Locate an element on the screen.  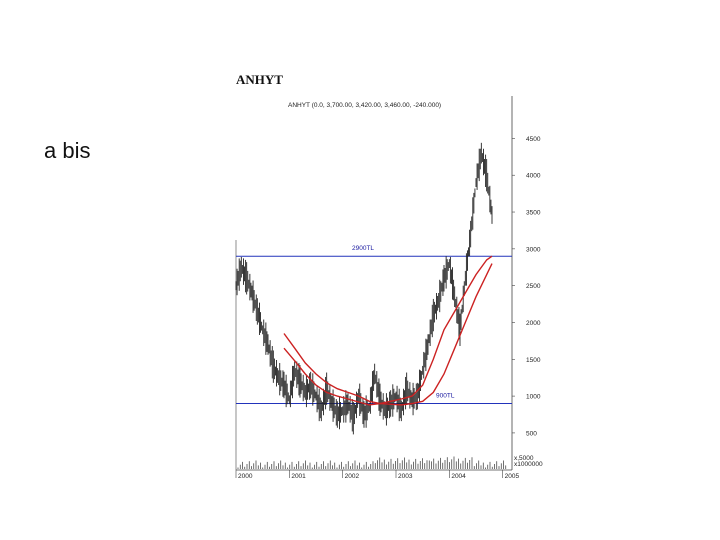
chart-title: ANHYT is located at coordinates (259, 79).